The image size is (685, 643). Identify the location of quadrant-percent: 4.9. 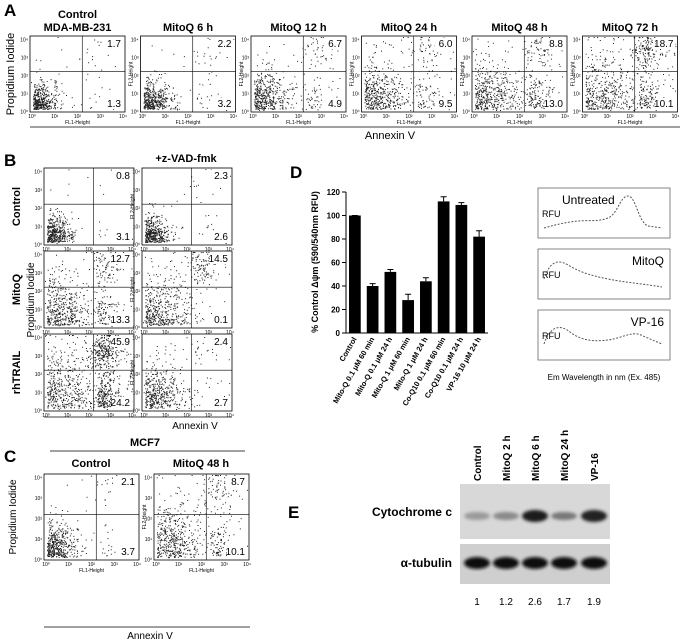
(335, 104).